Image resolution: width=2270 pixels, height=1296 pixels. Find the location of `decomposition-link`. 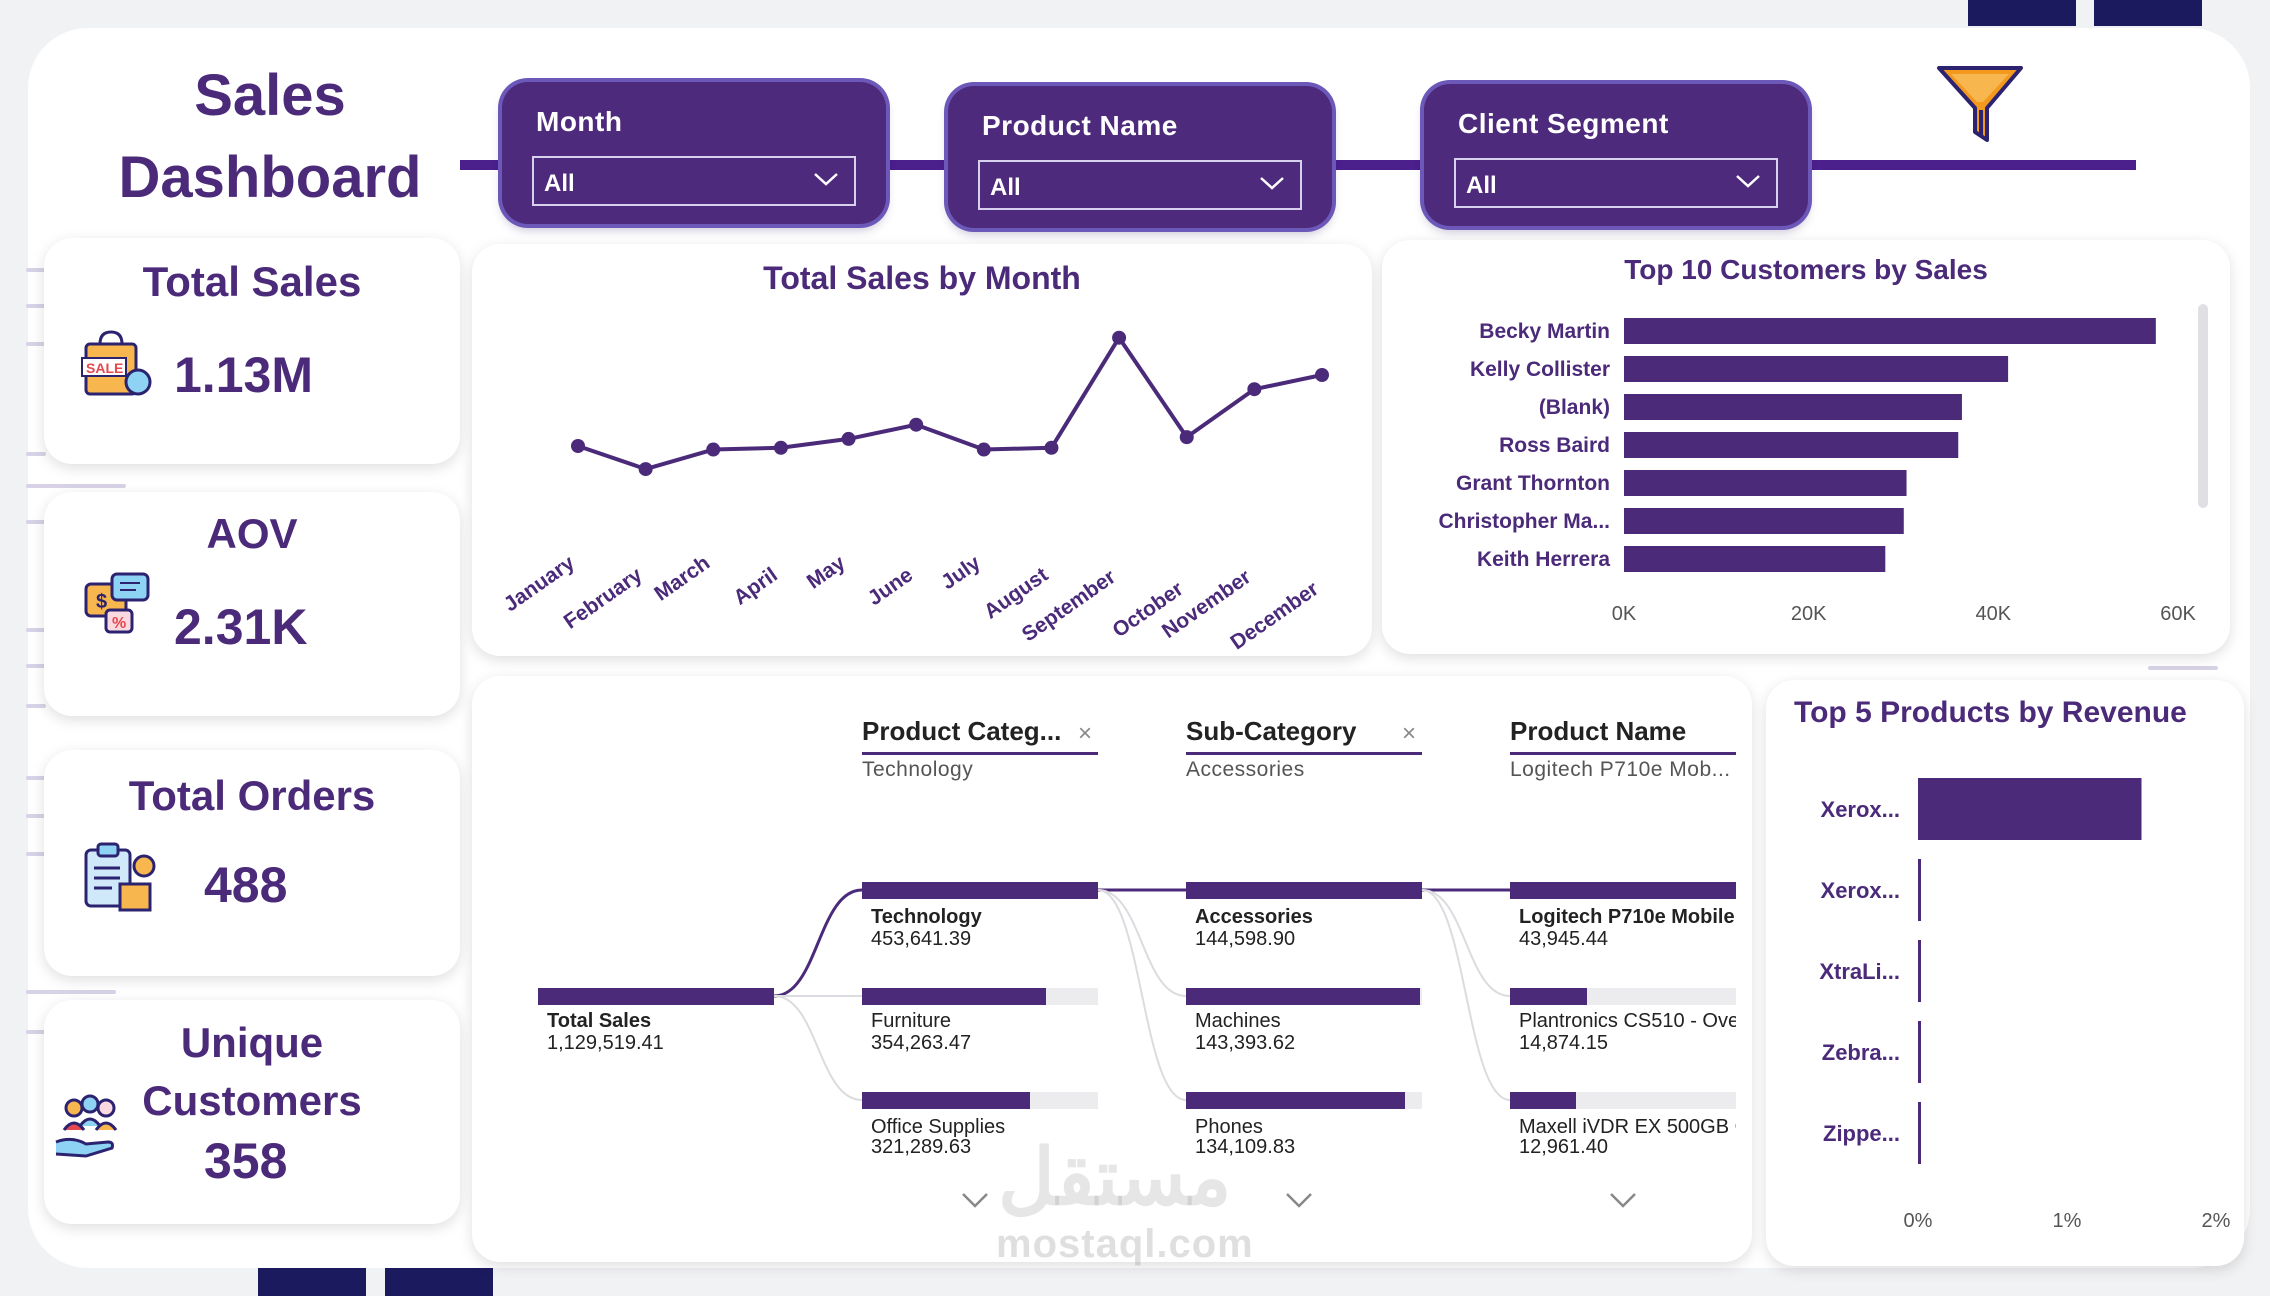

decomposition-link is located at coordinates (818, 943).